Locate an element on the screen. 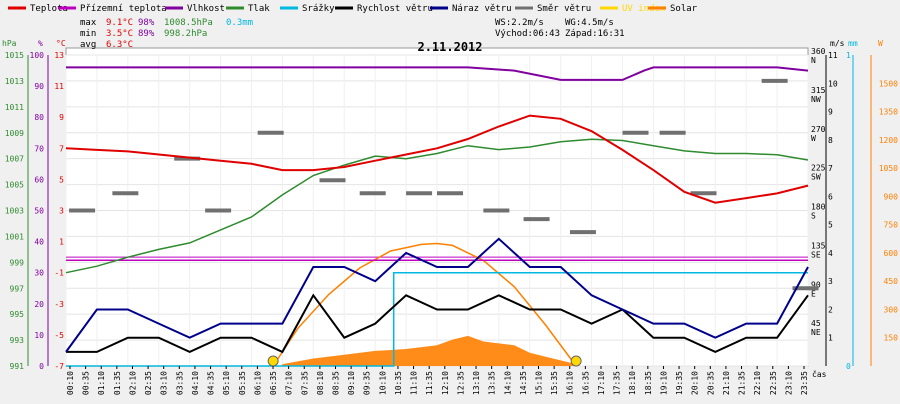 The height and width of the screenshot is (404, 900). x-axis-label: čas is located at coordinates (819, 374).